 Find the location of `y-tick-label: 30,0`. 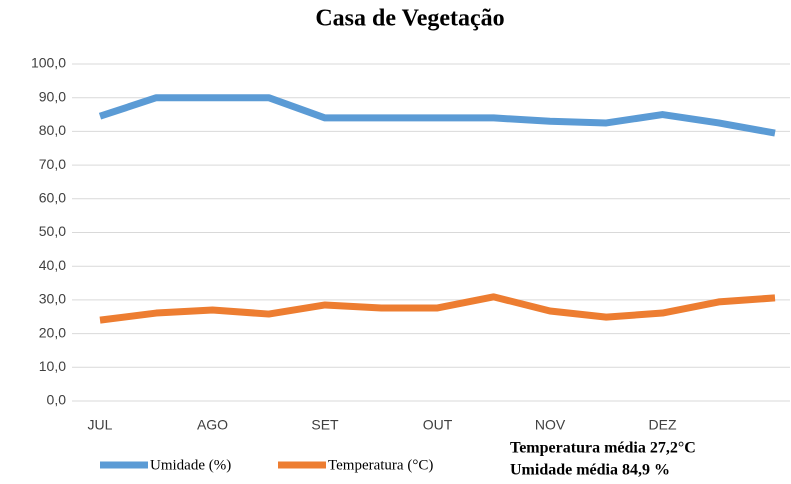

y-tick-label: 30,0 is located at coordinates (52, 299).